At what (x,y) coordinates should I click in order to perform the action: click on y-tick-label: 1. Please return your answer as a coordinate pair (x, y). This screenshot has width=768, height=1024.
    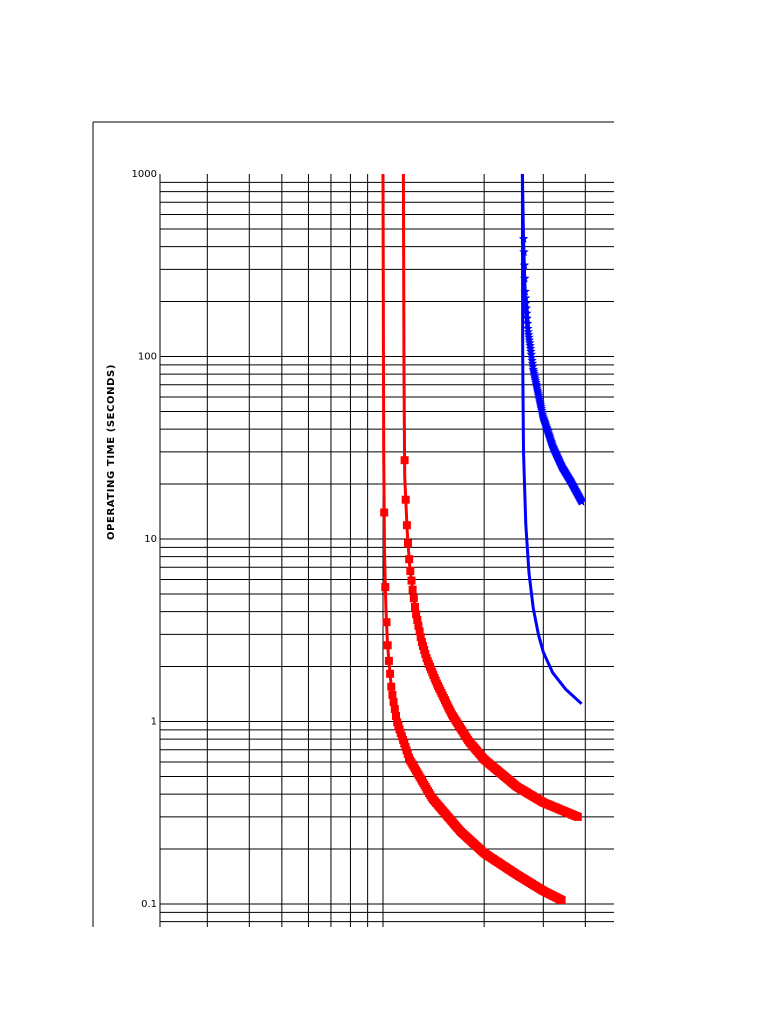
    Looking at the image, I should click on (154, 722).